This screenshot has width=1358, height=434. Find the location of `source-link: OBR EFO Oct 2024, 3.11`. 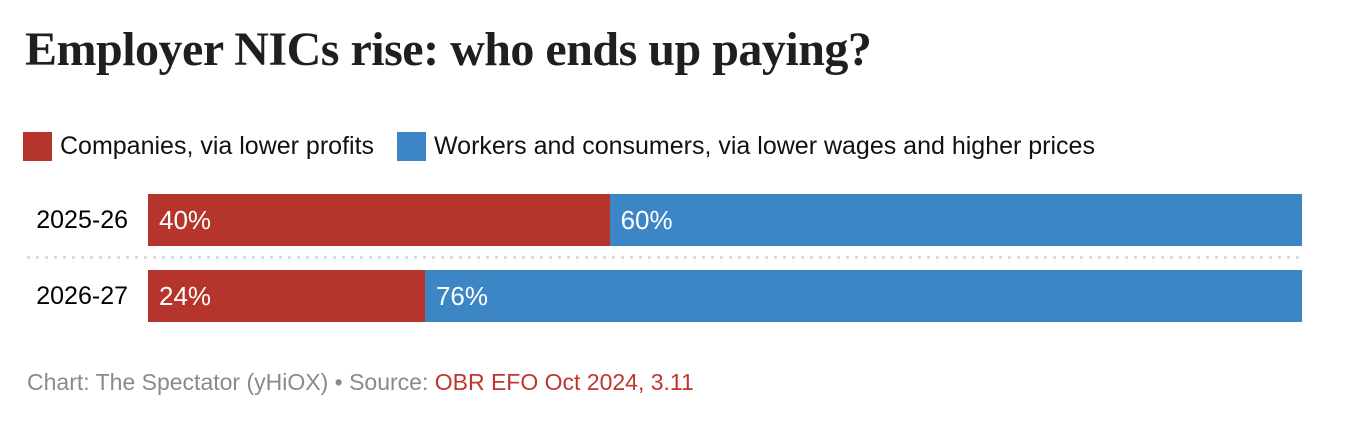

source-link: OBR EFO Oct 2024, 3.11 is located at coordinates (564, 382).